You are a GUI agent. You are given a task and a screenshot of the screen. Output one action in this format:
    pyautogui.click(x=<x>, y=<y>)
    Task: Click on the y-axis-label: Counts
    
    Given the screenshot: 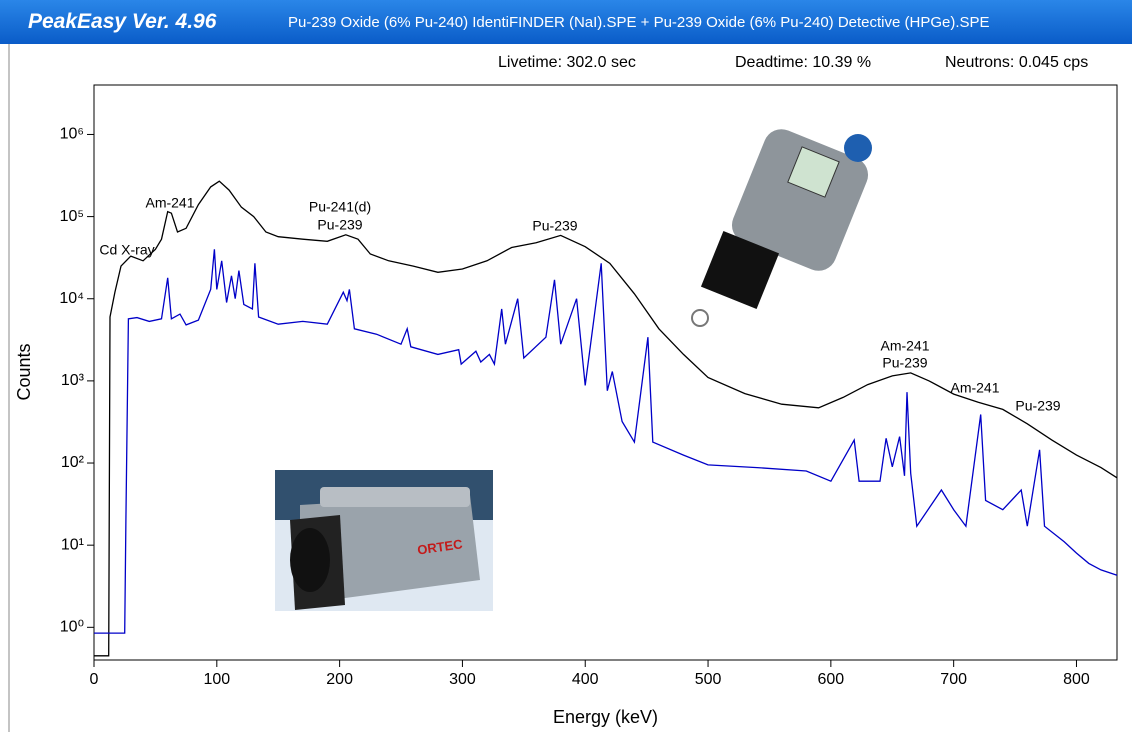 What is the action you would take?
    pyautogui.click(x=24, y=371)
    